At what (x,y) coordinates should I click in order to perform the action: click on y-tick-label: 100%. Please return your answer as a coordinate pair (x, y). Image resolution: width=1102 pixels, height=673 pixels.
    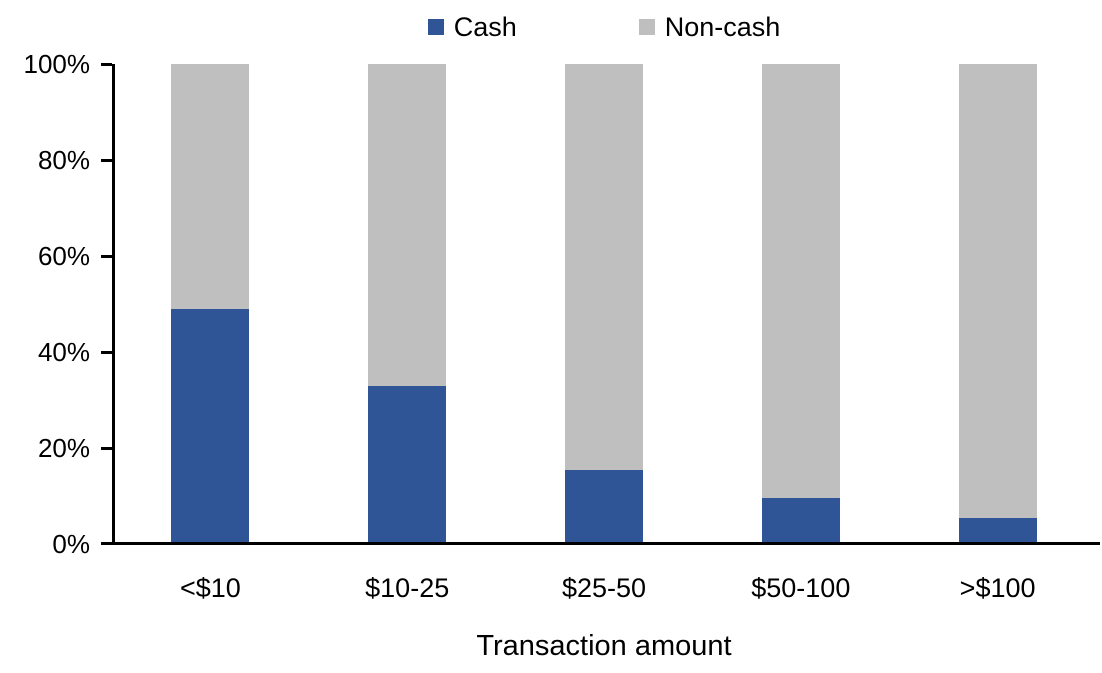
    Looking at the image, I should click on (57, 64).